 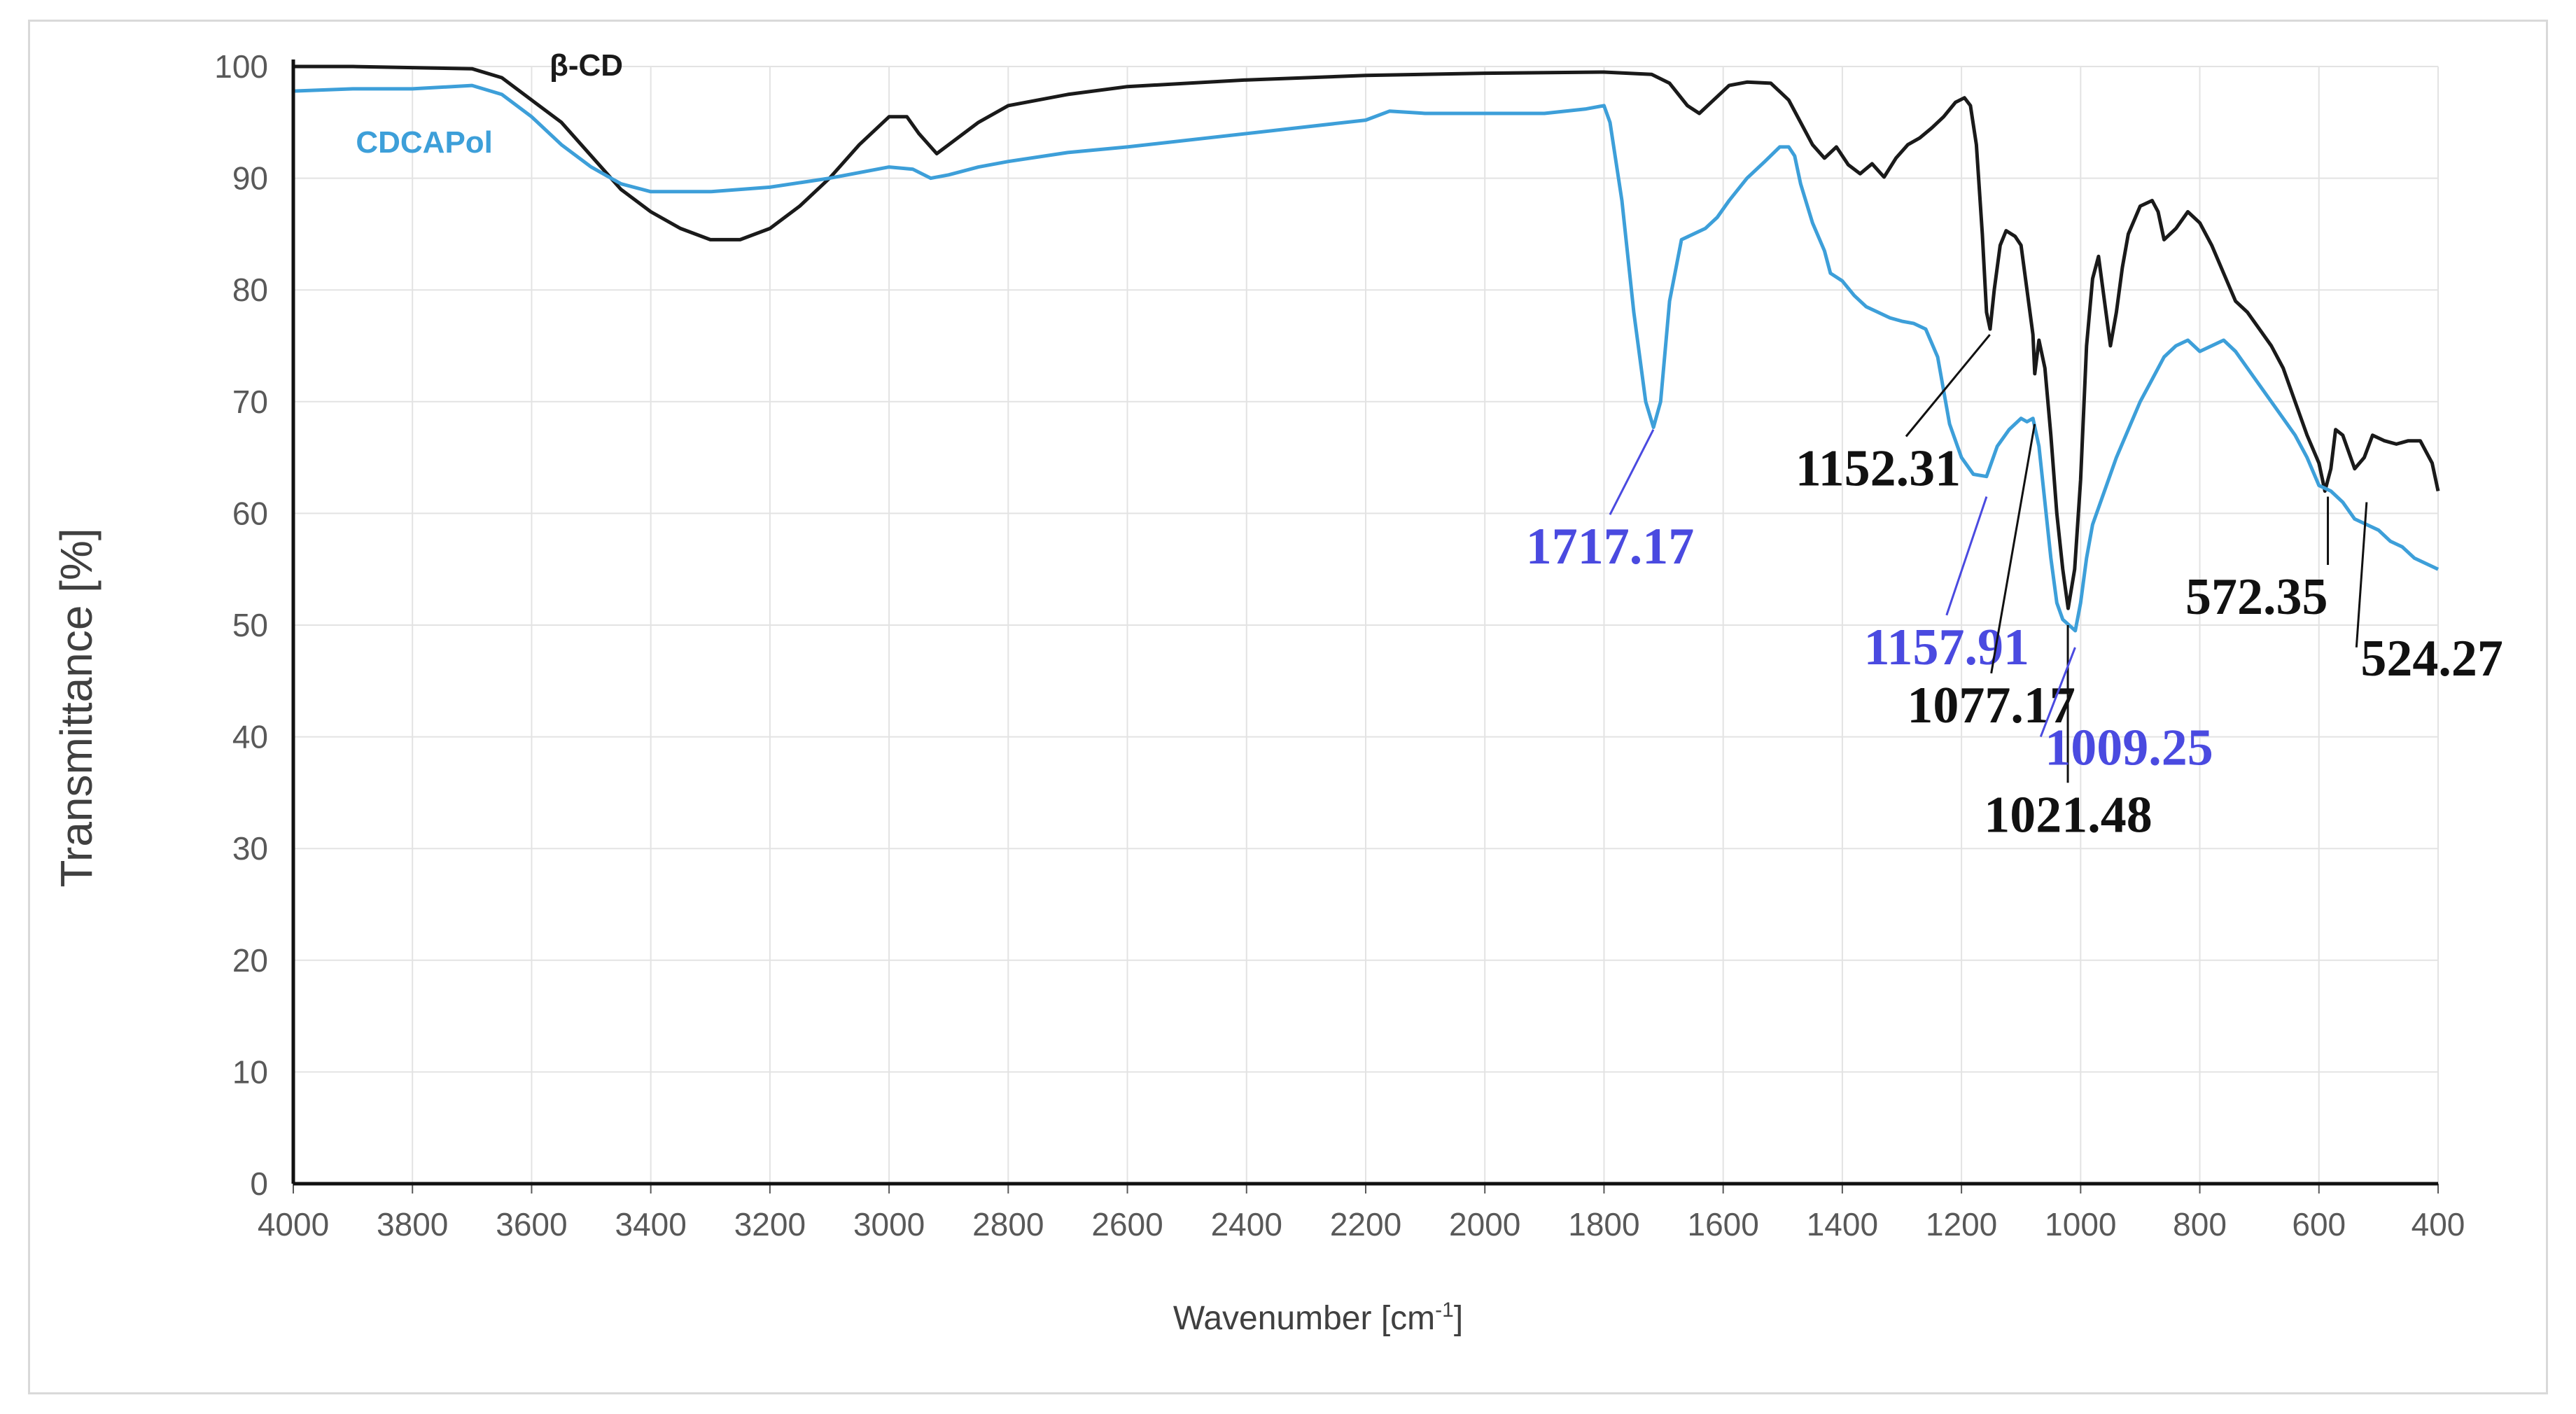 I want to click on x-axis-title: Wavenumber [cm-1], so click(x=1318, y=1317).